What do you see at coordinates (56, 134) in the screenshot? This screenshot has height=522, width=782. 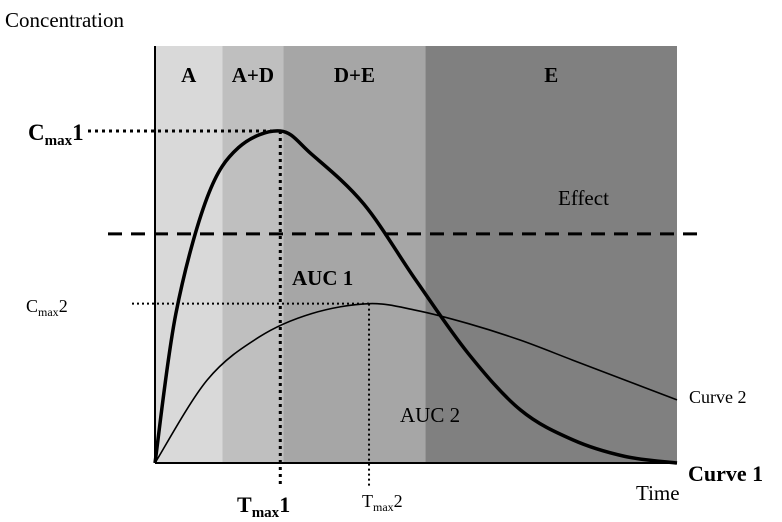 I see `cmax1-label: Cmax1` at bounding box center [56, 134].